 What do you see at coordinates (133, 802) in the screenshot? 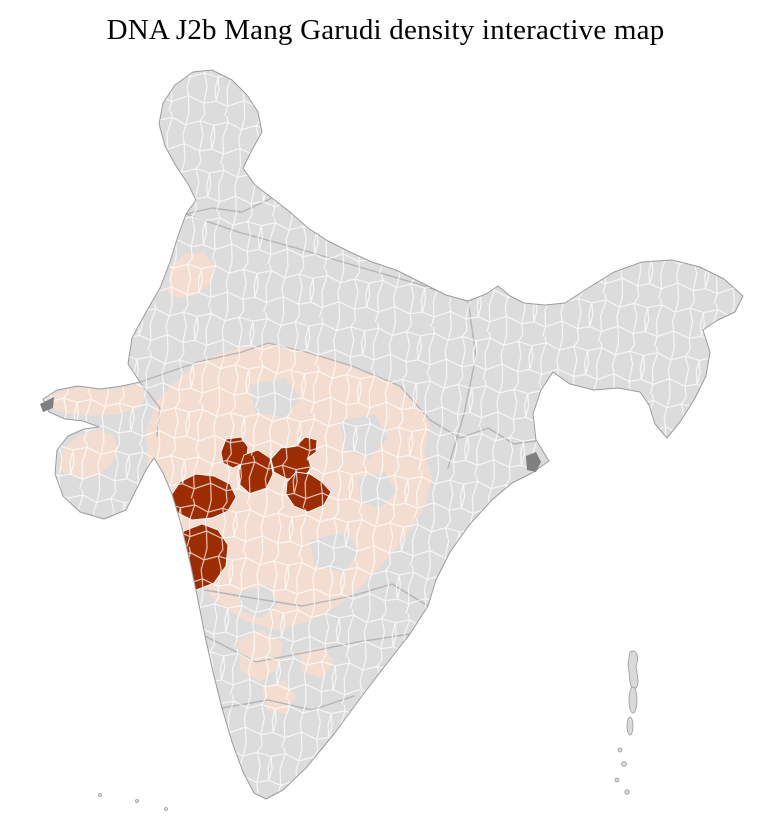
I see `lakshadweep-islands` at bounding box center [133, 802].